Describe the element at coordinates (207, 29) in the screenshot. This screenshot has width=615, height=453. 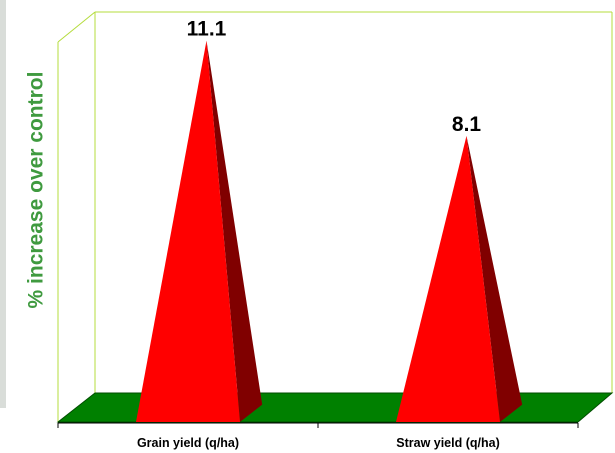
I see `value-label: 11.1` at that location.